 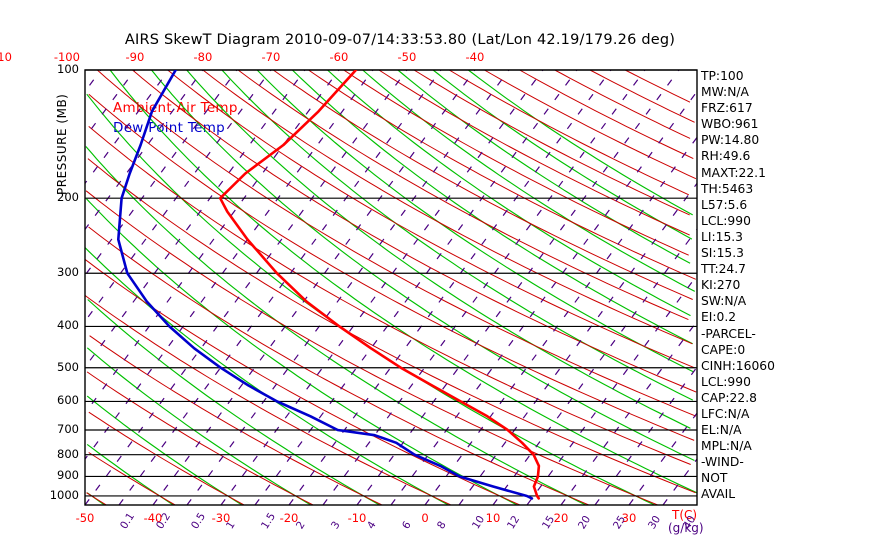 I want to click on mixing-ratio-axis-label: (g/kg), so click(x=686, y=528).